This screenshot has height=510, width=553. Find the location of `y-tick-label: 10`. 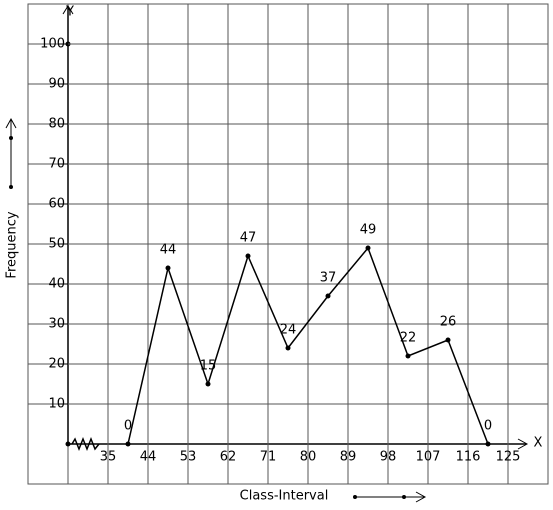

y-tick-label: 10 is located at coordinates (56, 404).